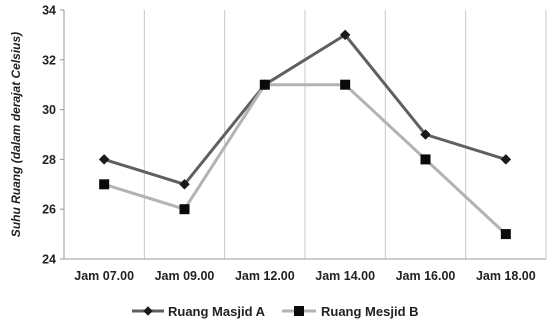 The width and height of the screenshot is (547, 320). I want to click on y-tick-label: 26, so click(49, 210).